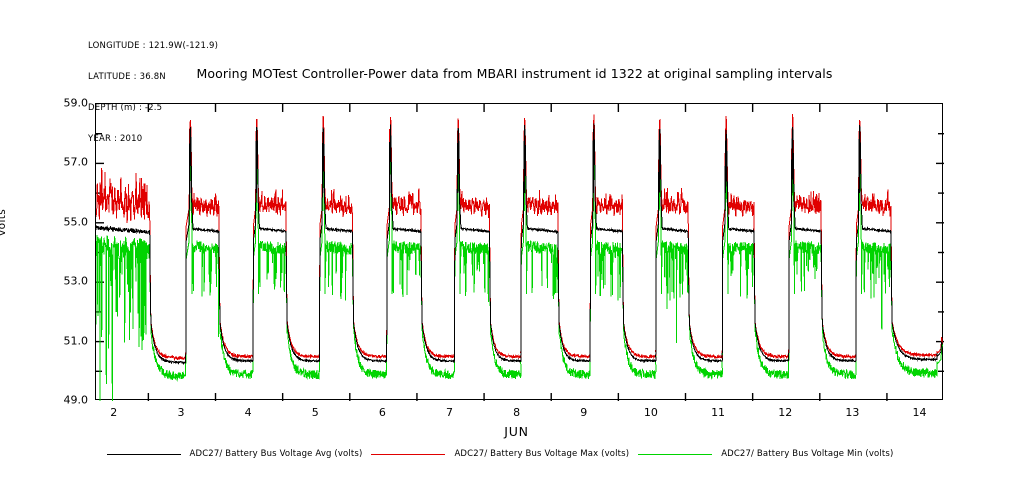 Image resolution: width=1009 pixels, height=504 pixels. What do you see at coordinates (153, 45) in the screenshot?
I see `metadata-longitude: LONGITUDE : 121.9W(-121.9)` at bounding box center [153, 45].